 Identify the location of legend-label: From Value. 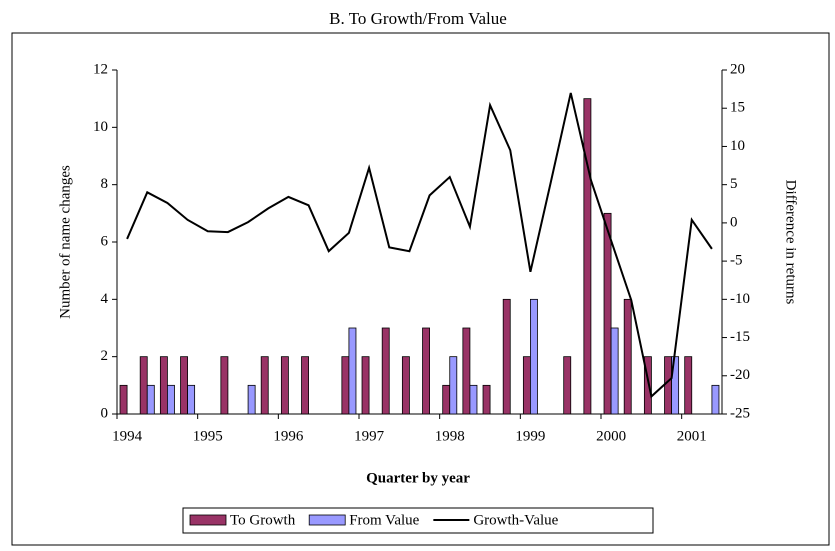
(384, 520).